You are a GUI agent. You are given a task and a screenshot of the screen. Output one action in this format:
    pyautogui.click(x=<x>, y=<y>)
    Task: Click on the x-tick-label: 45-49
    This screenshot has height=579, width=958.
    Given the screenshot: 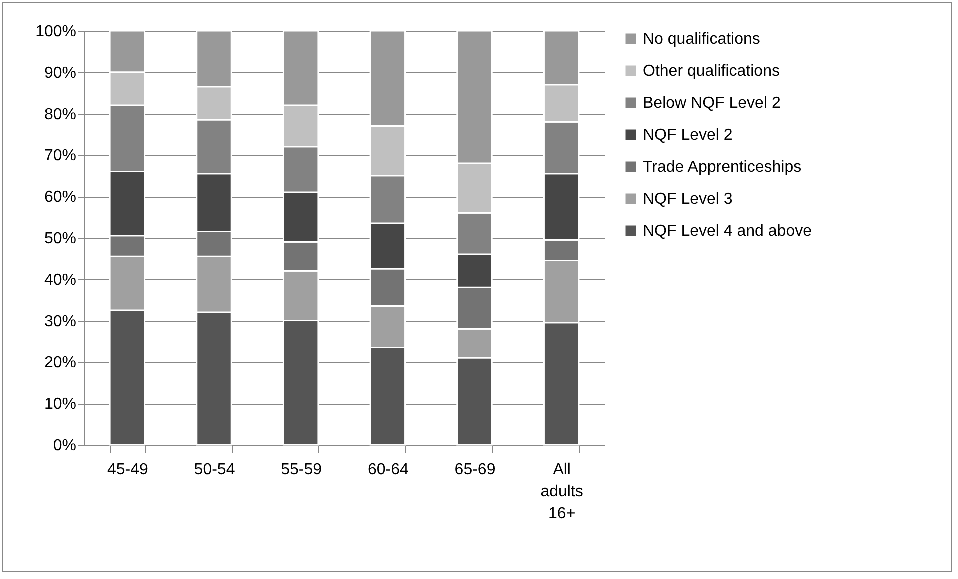 What is the action you would take?
    pyautogui.click(x=127, y=470)
    